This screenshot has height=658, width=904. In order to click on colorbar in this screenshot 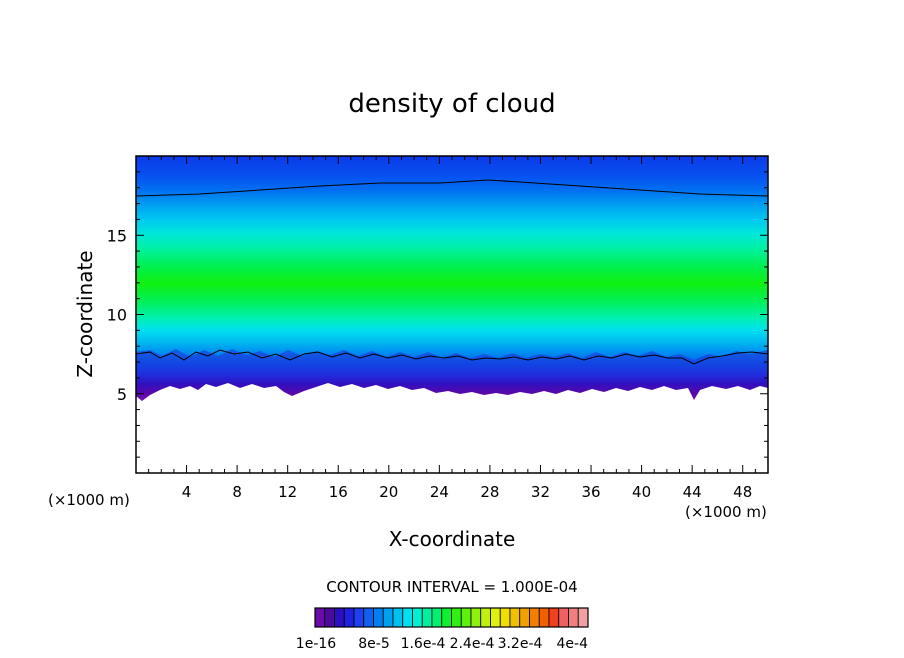, I will do `click(451, 617)`.